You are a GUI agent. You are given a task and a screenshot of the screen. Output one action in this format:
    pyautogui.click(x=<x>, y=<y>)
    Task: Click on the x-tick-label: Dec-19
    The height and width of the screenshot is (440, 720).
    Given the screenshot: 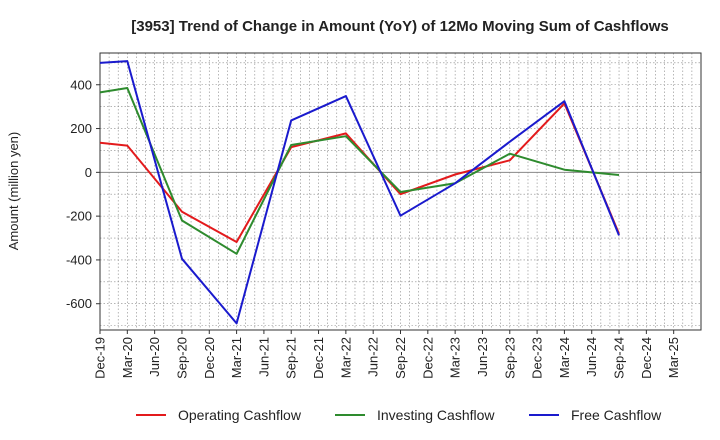 What is the action you would take?
    pyautogui.click(x=100, y=358)
    